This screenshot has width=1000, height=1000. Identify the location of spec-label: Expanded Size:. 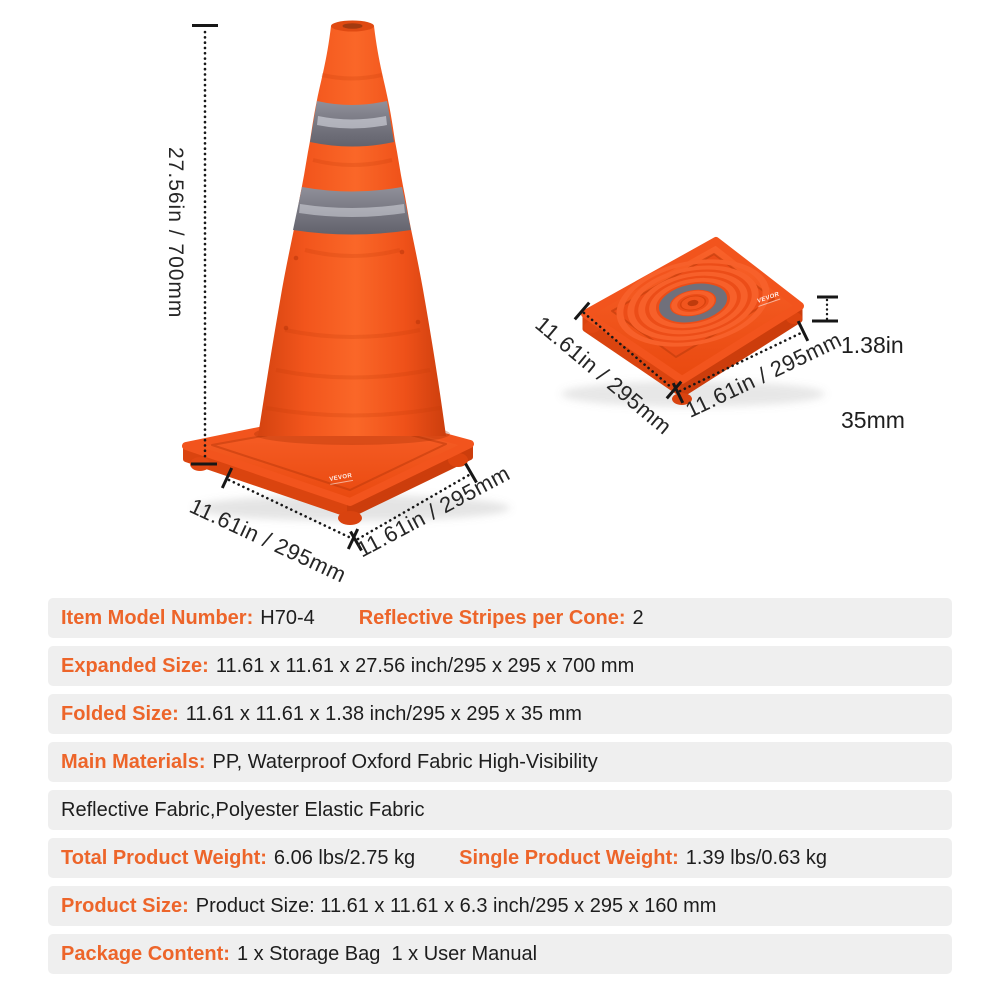
(135, 665).